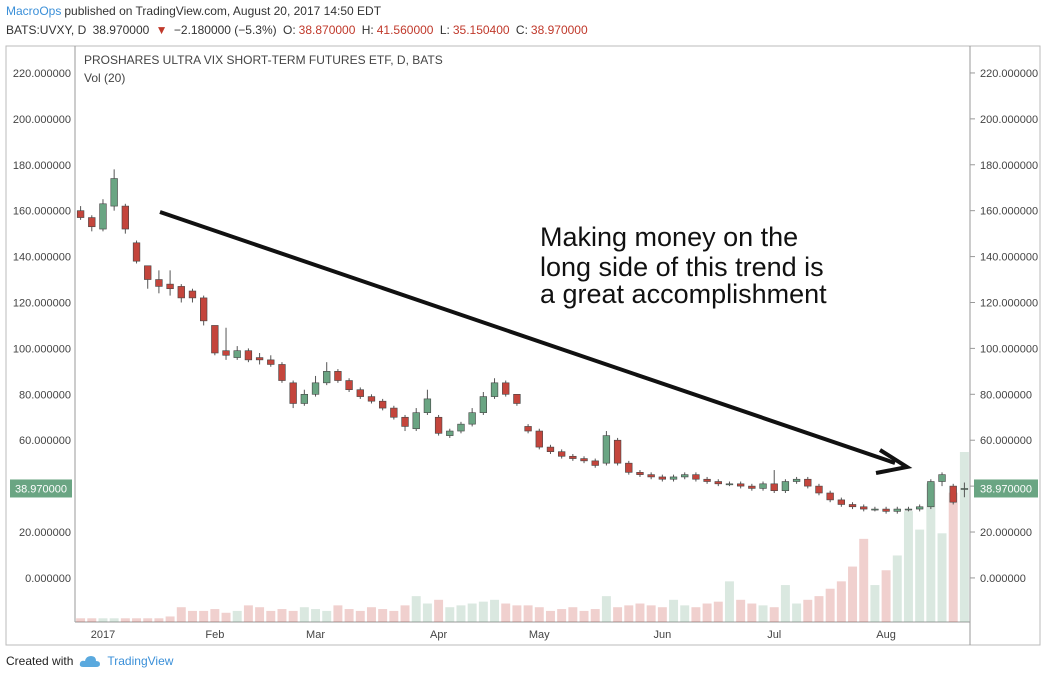  I want to click on annotation: a great accomplishment, so click(683, 294).